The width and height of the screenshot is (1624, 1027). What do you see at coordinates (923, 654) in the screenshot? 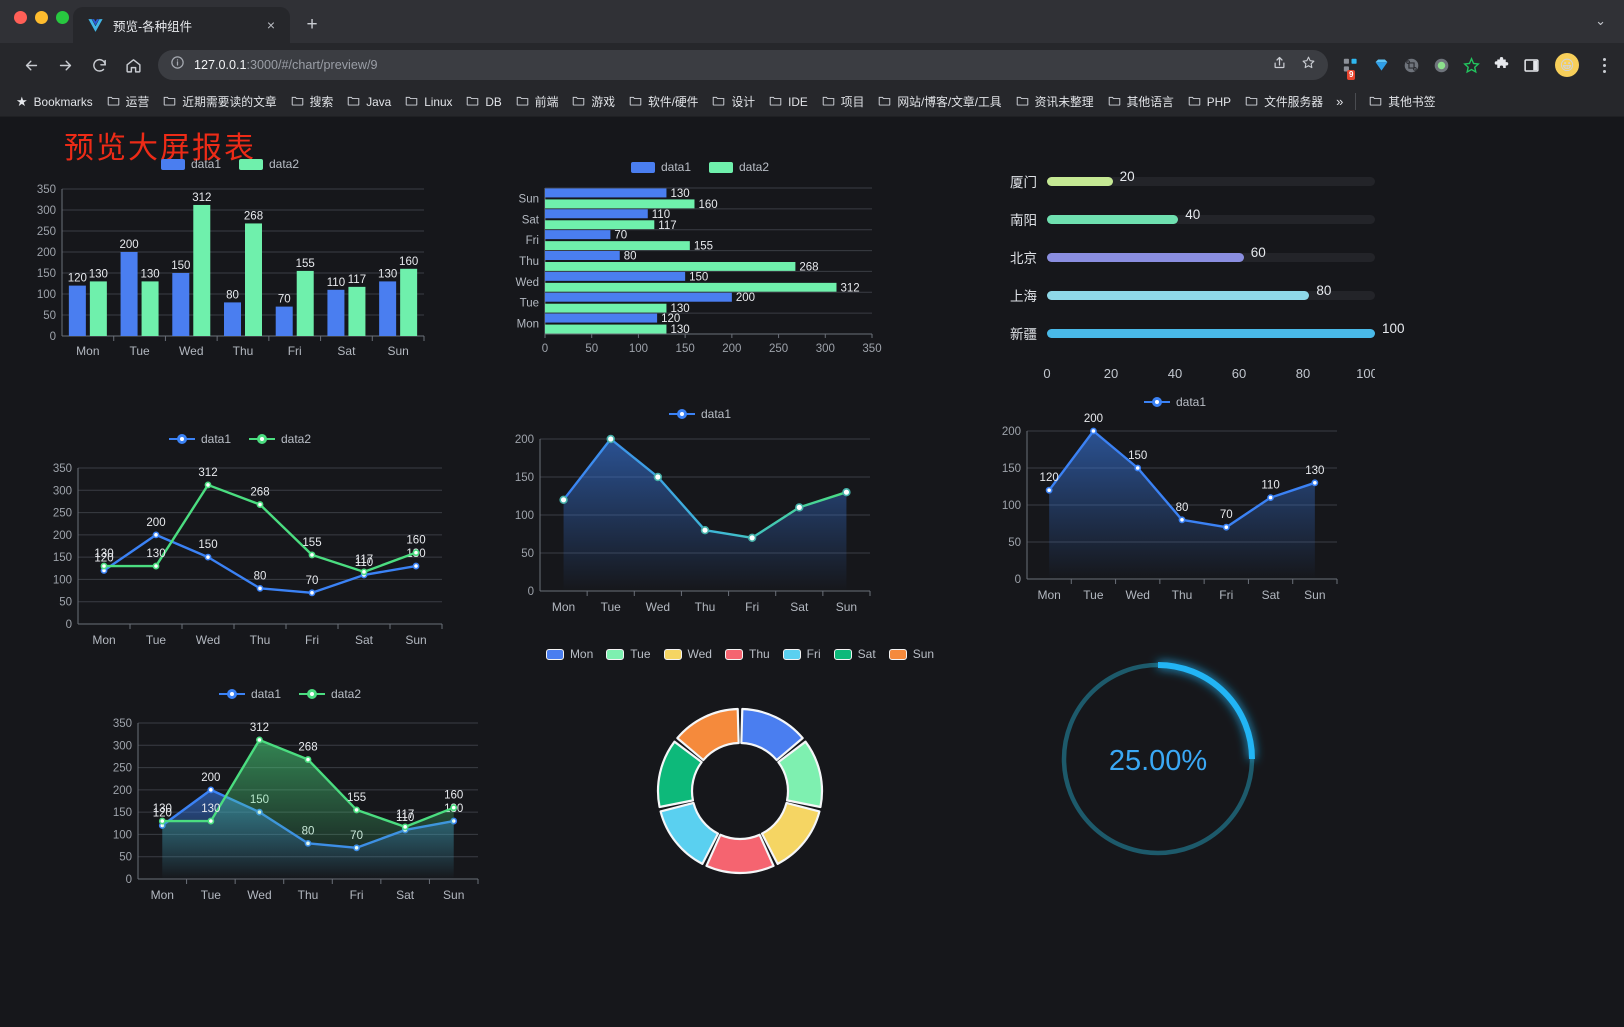
I see `legend-label: Sun` at bounding box center [923, 654].